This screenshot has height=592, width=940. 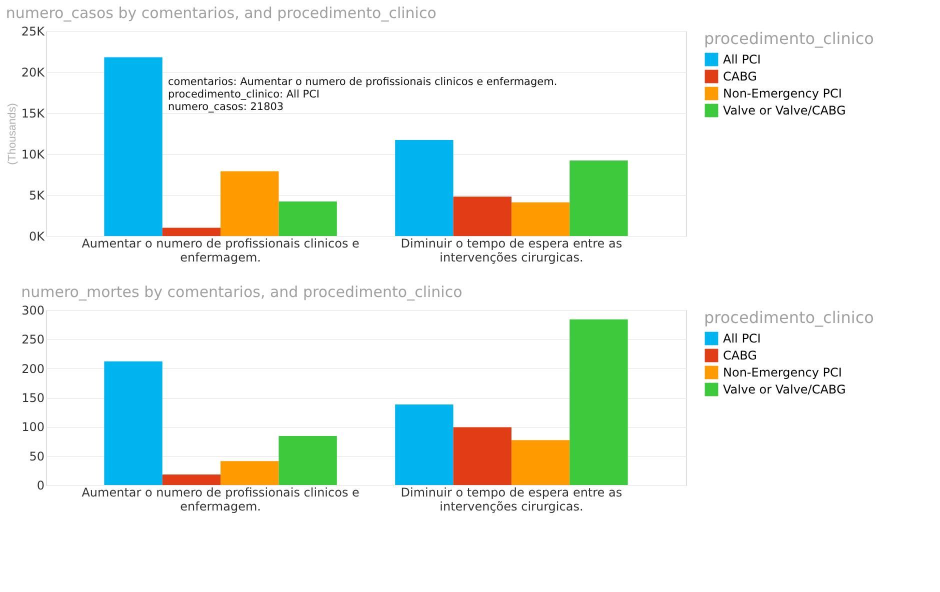 What do you see at coordinates (33, 369) in the screenshot?
I see `y-tick-label: 200` at bounding box center [33, 369].